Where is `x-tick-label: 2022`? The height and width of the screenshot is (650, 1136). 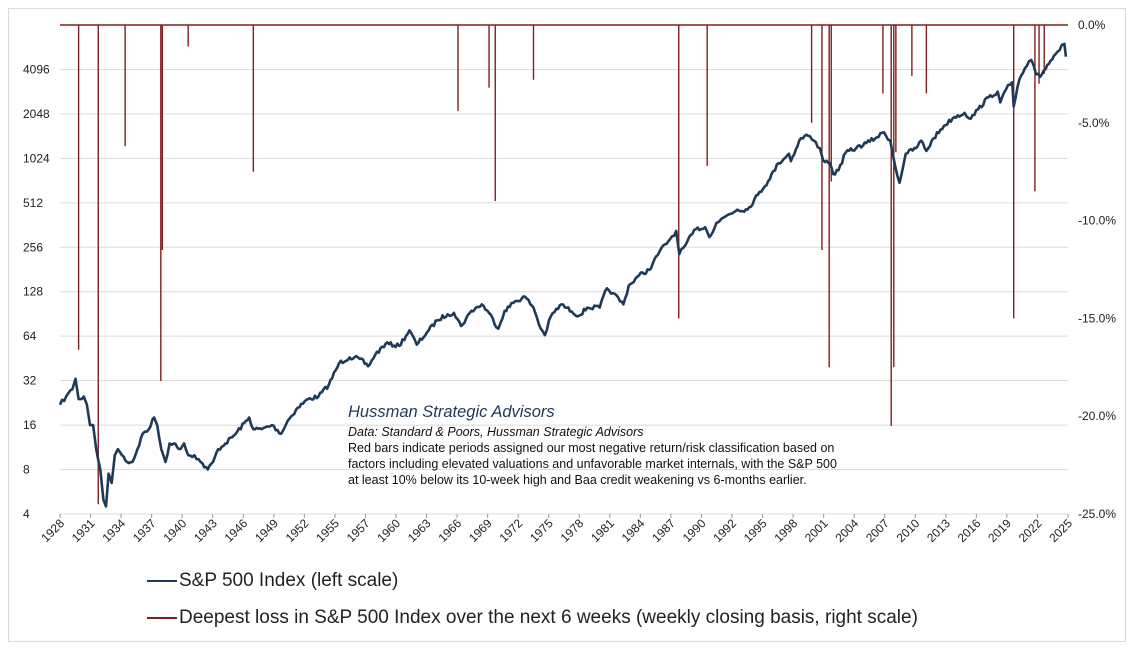 x-tick-label: 2022 is located at coordinates (1030, 530).